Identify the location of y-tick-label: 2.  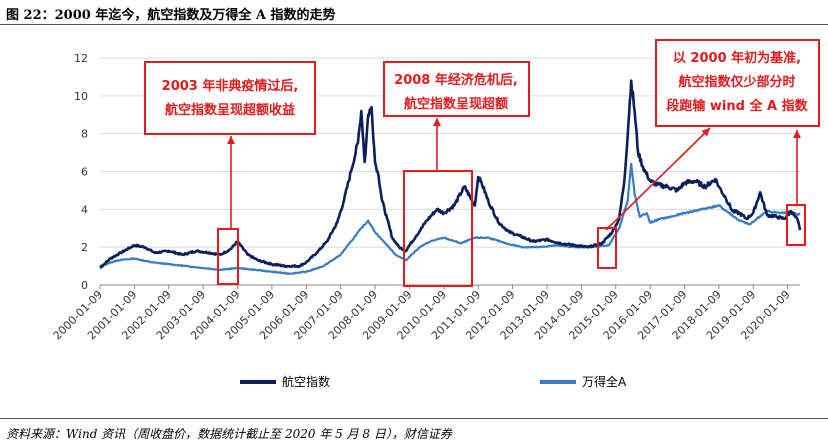
(84, 247).